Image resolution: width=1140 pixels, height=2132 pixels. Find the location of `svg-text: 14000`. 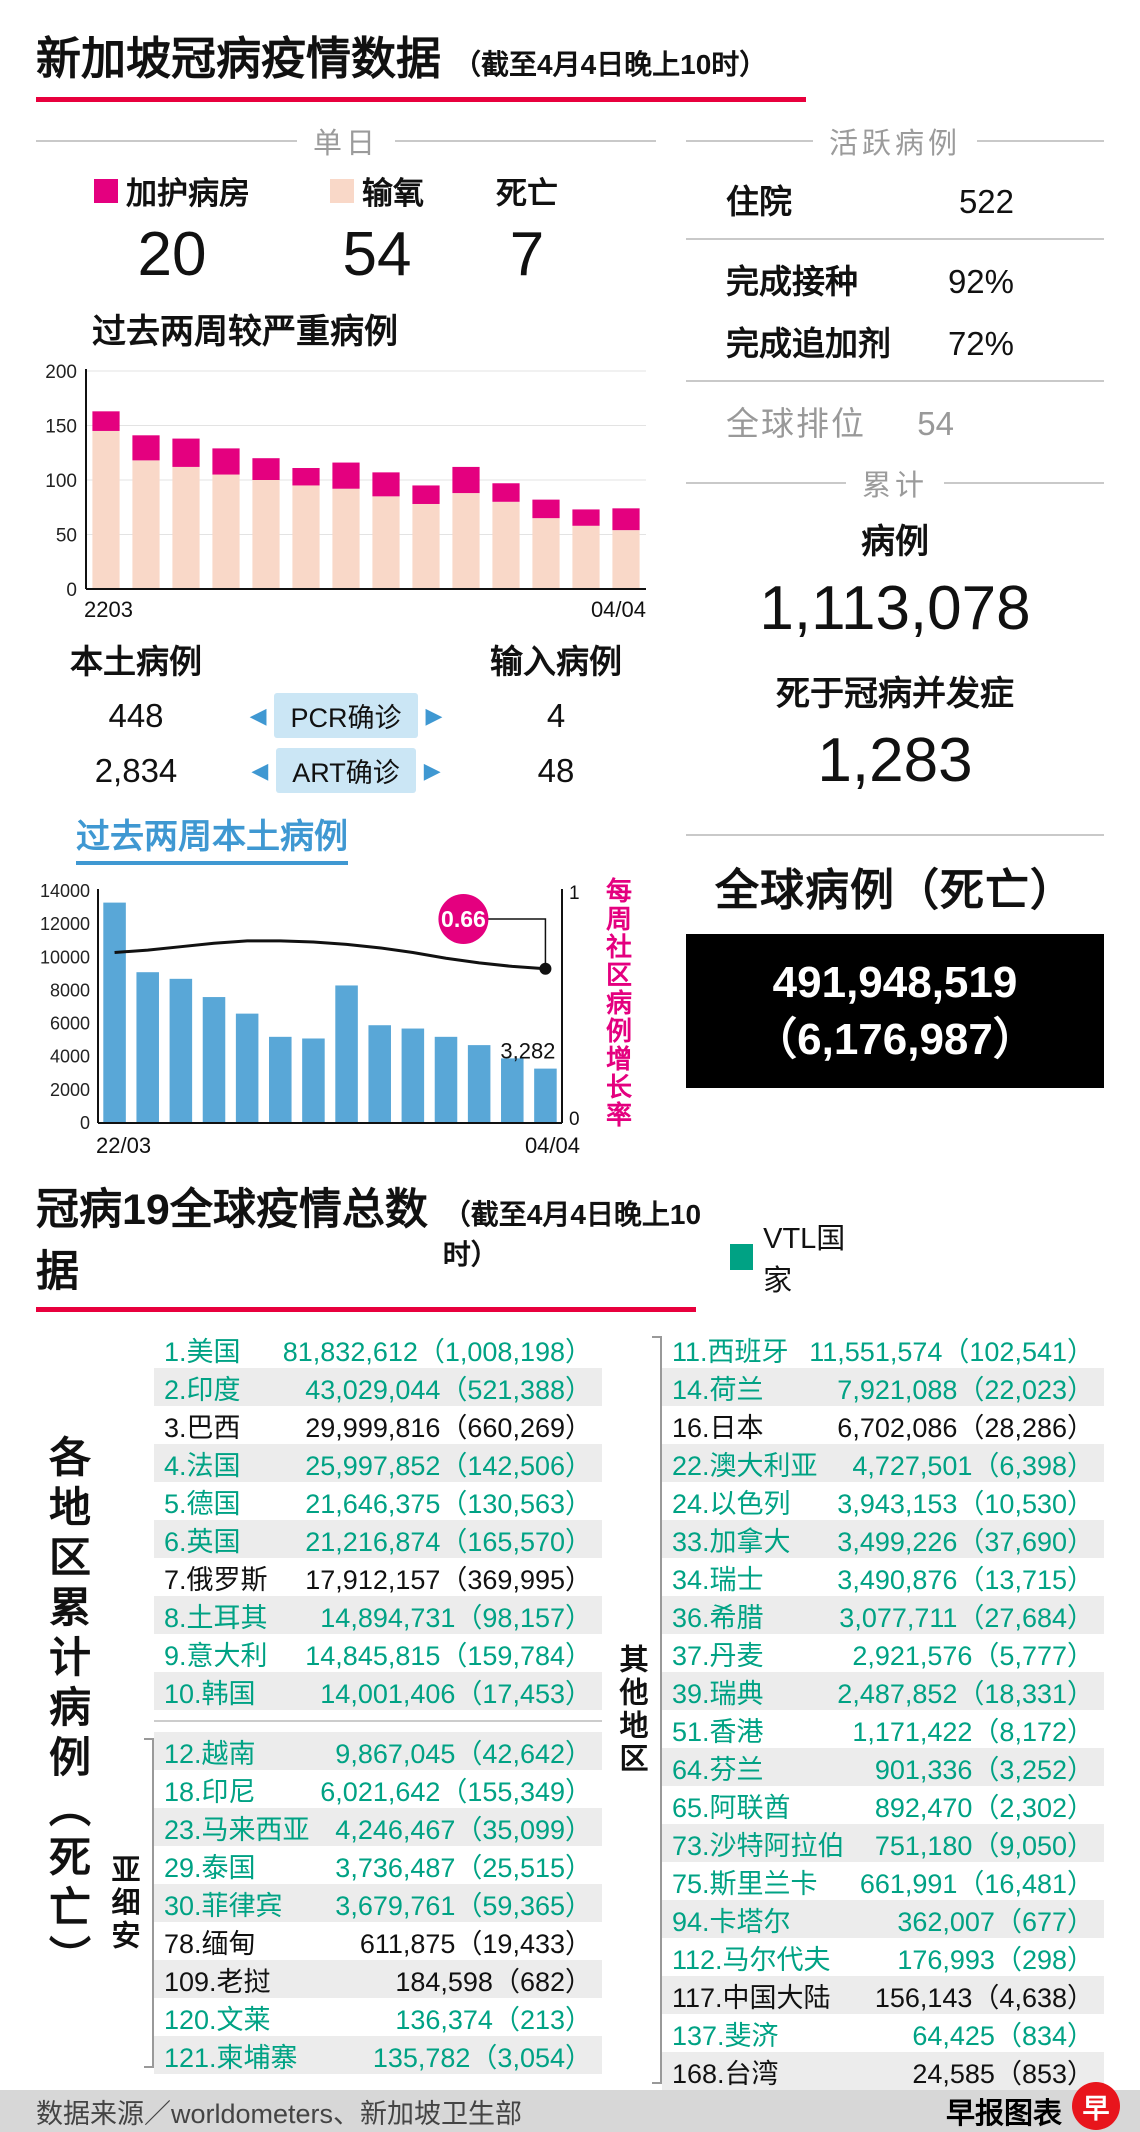

svg-text: 14000 is located at coordinates (65, 891).